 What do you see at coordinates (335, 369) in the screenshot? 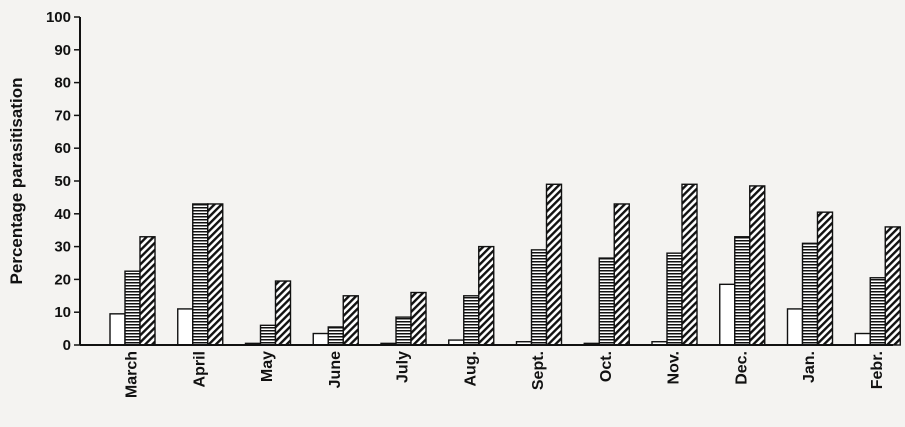
I see `x-category-label: June` at bounding box center [335, 369].